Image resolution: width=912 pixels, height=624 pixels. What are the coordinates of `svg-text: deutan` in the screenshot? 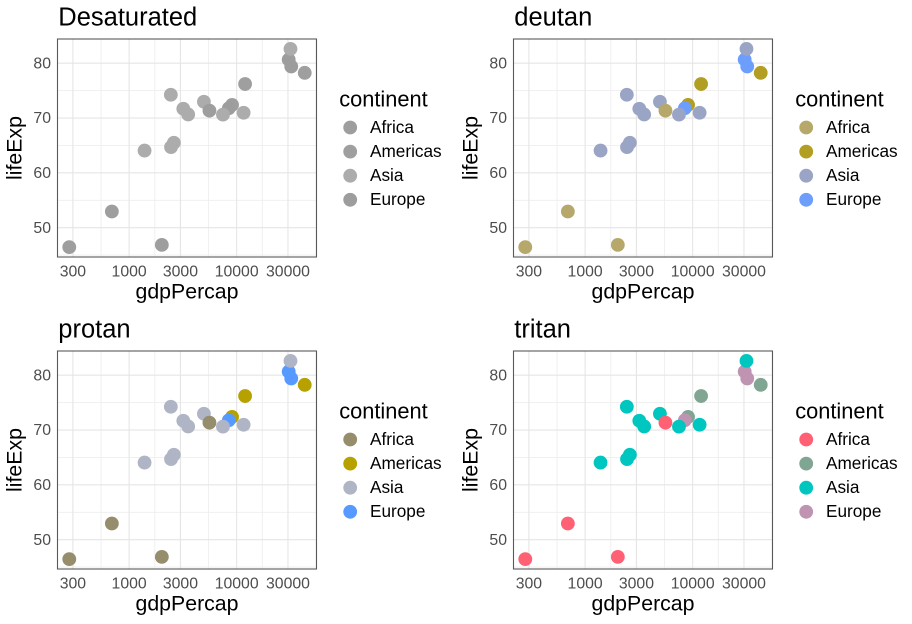 It's located at (553, 17).